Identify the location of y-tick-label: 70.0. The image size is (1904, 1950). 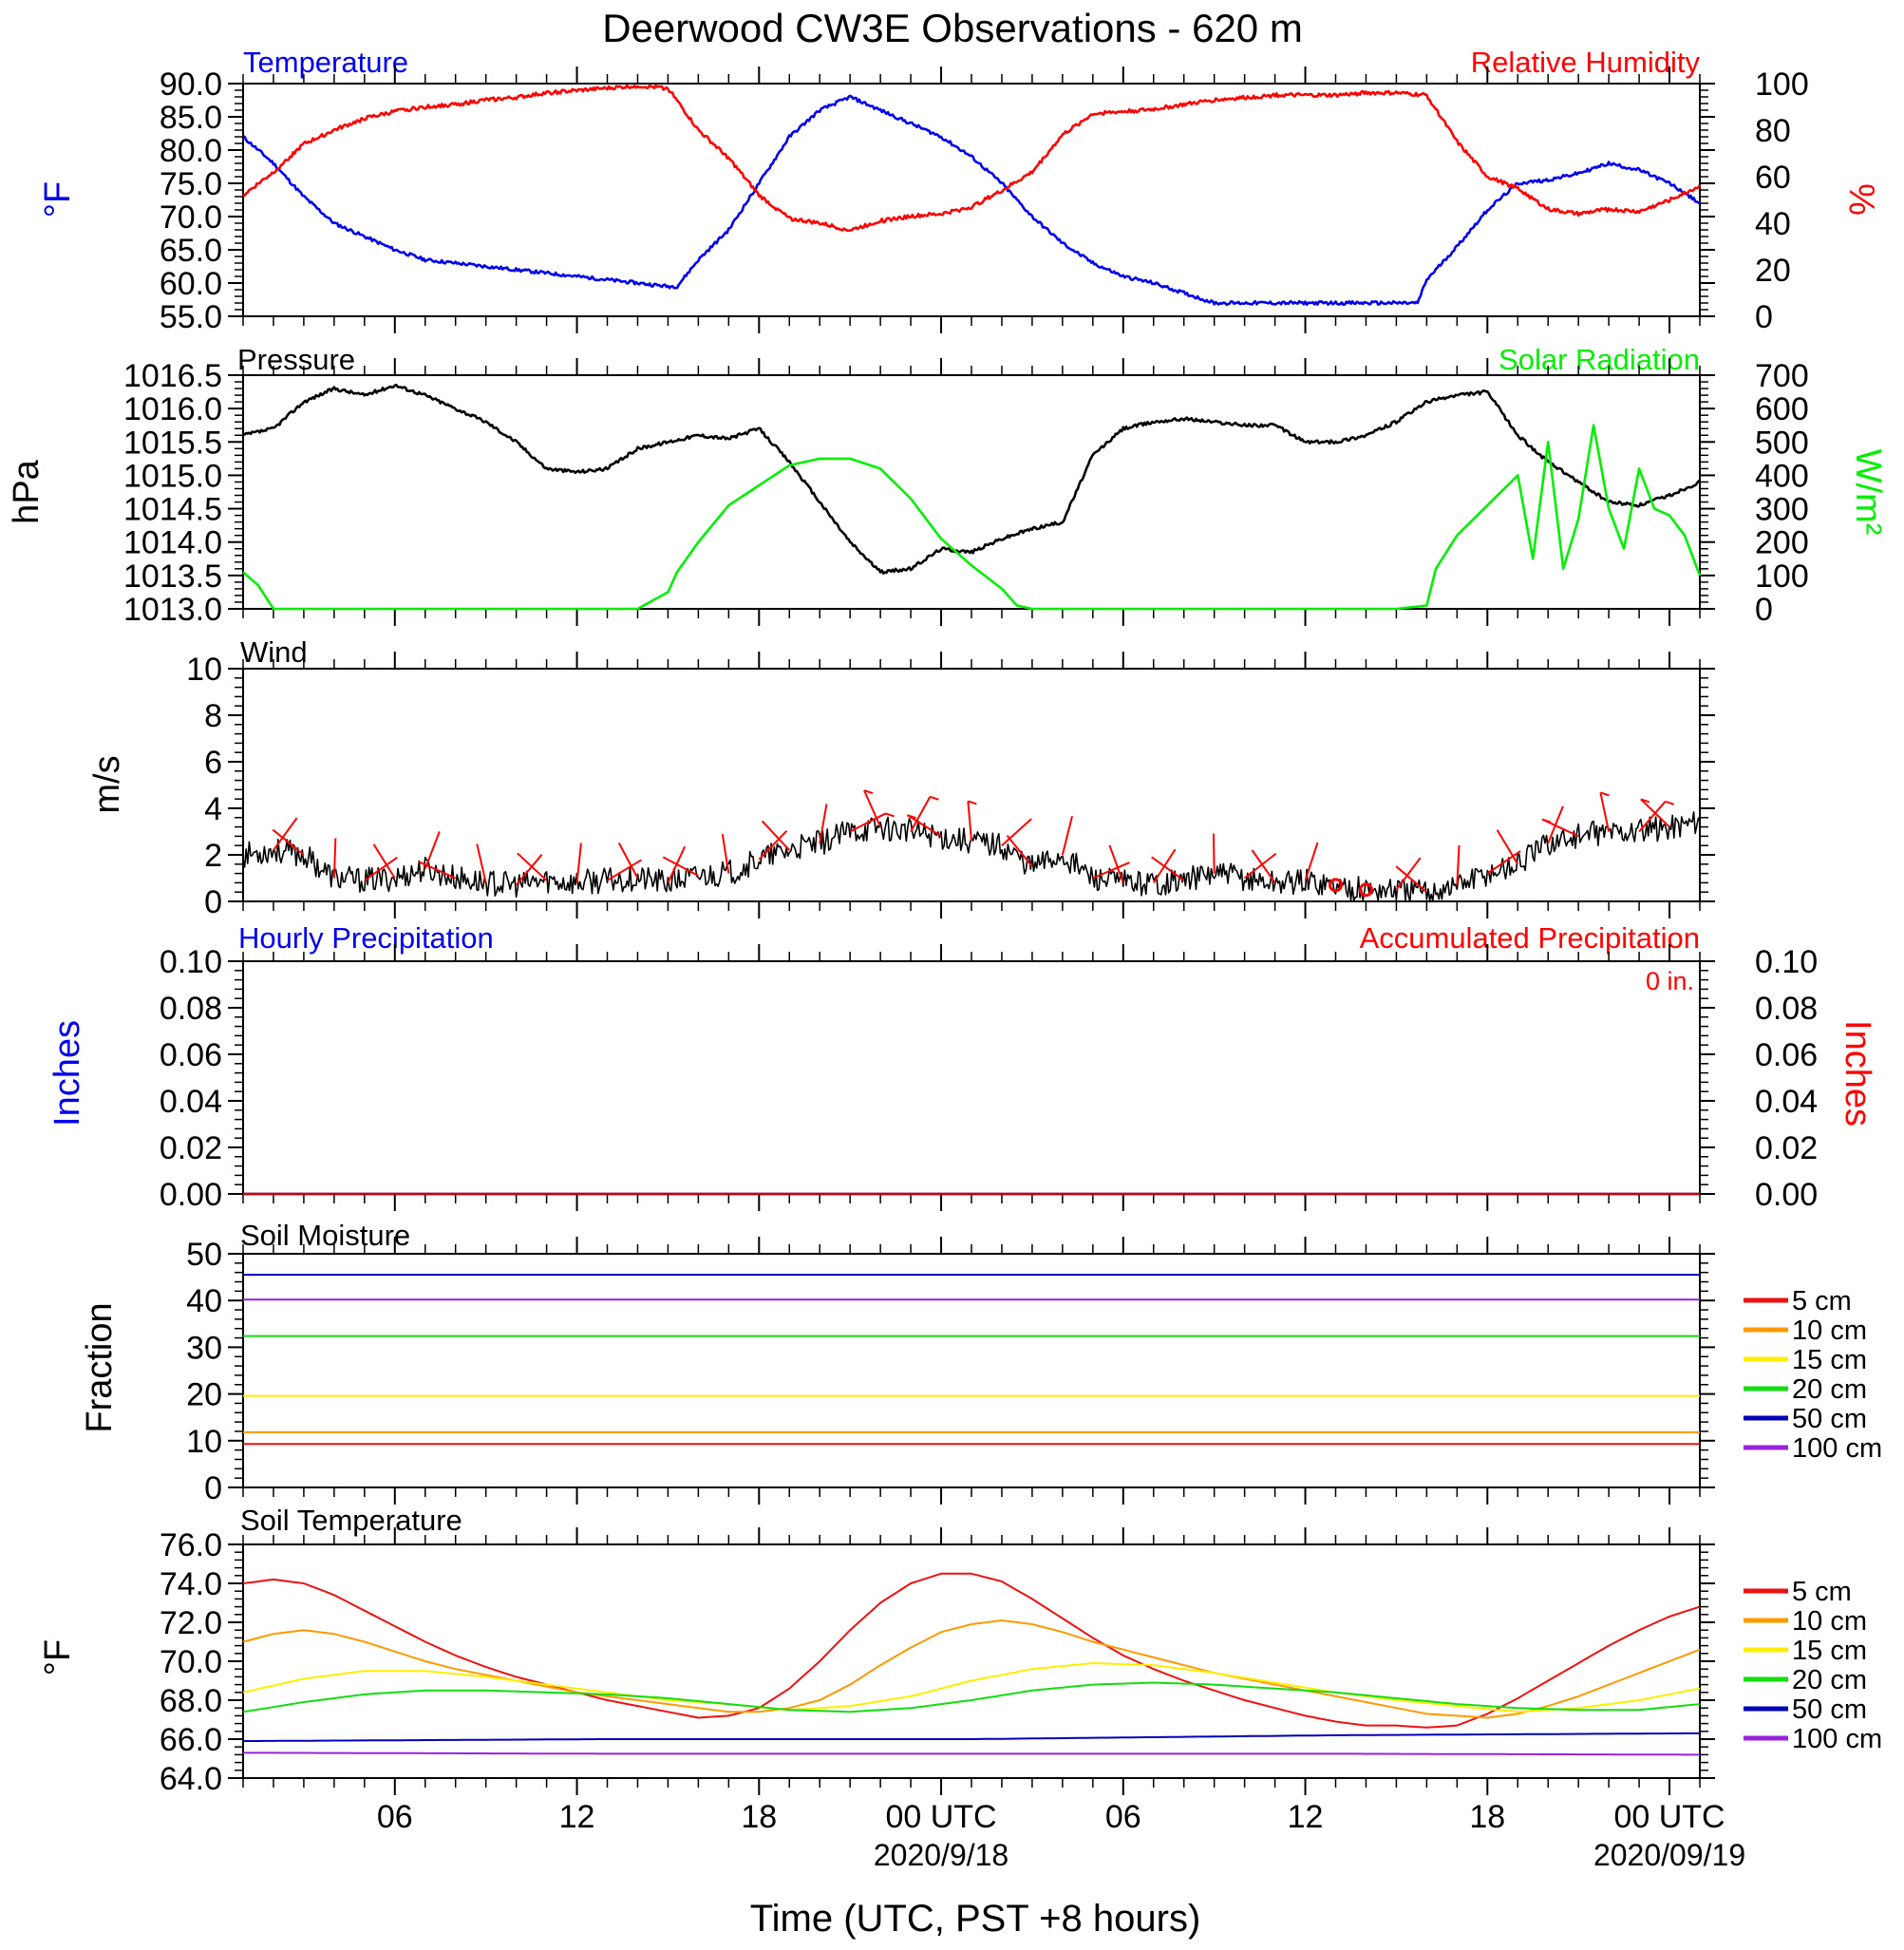
(191, 1662).